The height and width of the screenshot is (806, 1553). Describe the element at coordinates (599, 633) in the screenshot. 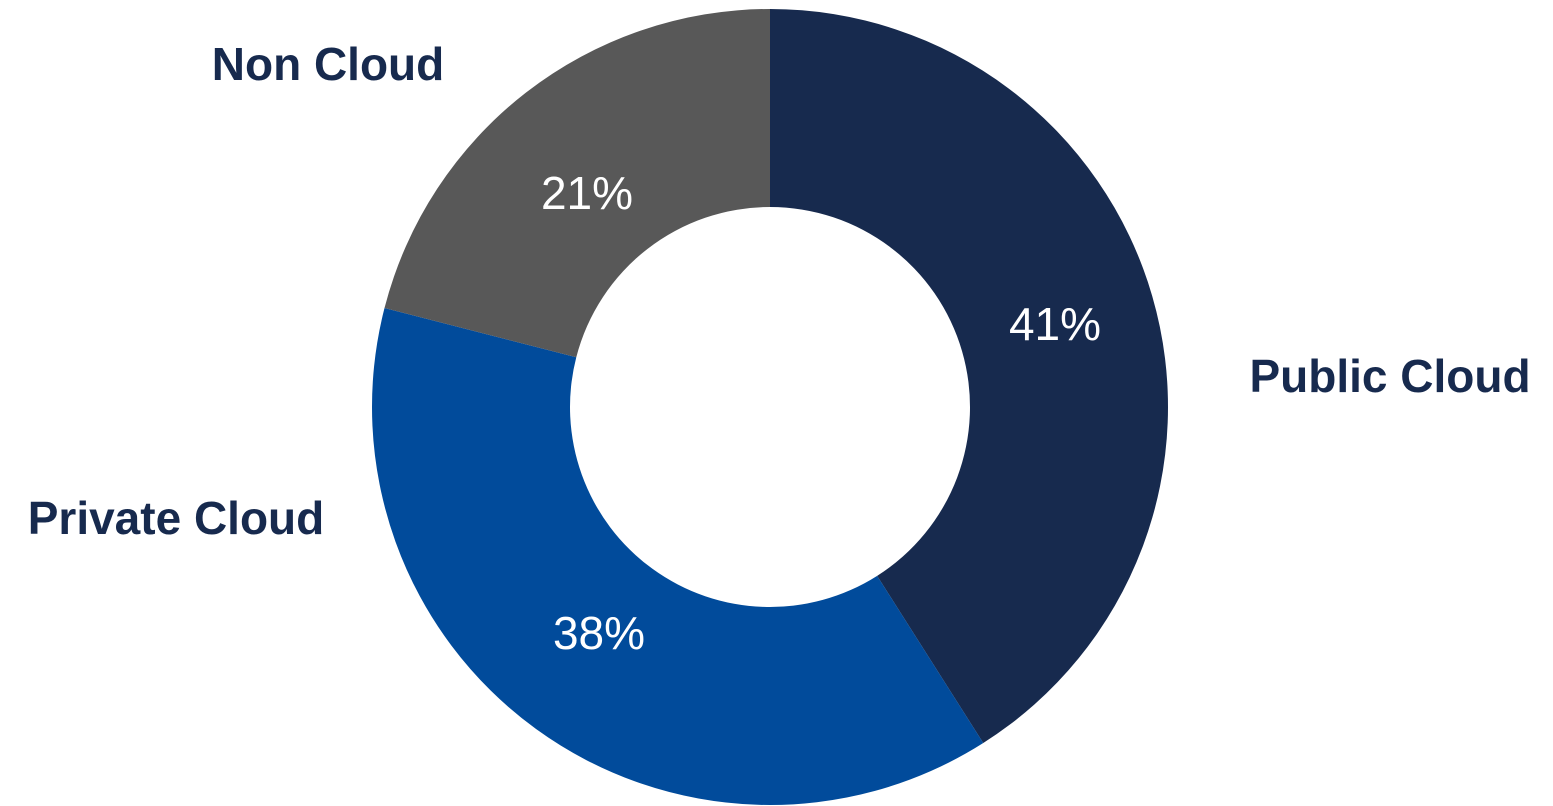

I see `slice-value-label-private-cloud: 38%` at that location.